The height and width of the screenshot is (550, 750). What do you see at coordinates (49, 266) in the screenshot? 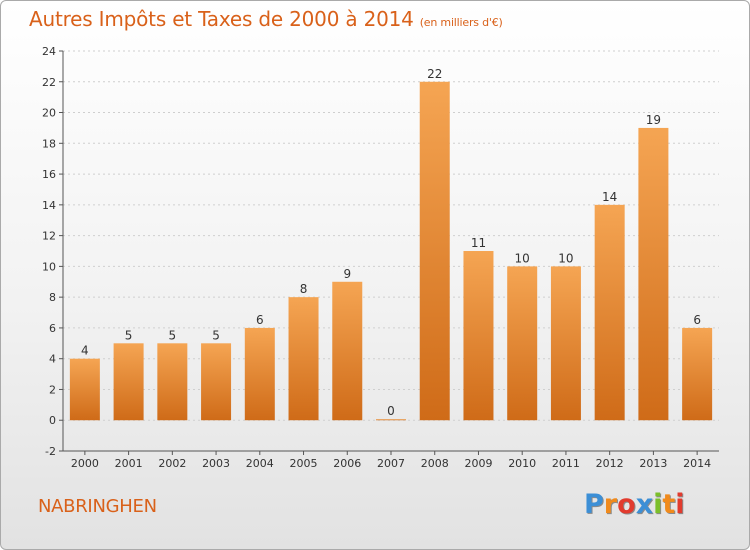
I see `y-tick-label: 10` at bounding box center [49, 266].